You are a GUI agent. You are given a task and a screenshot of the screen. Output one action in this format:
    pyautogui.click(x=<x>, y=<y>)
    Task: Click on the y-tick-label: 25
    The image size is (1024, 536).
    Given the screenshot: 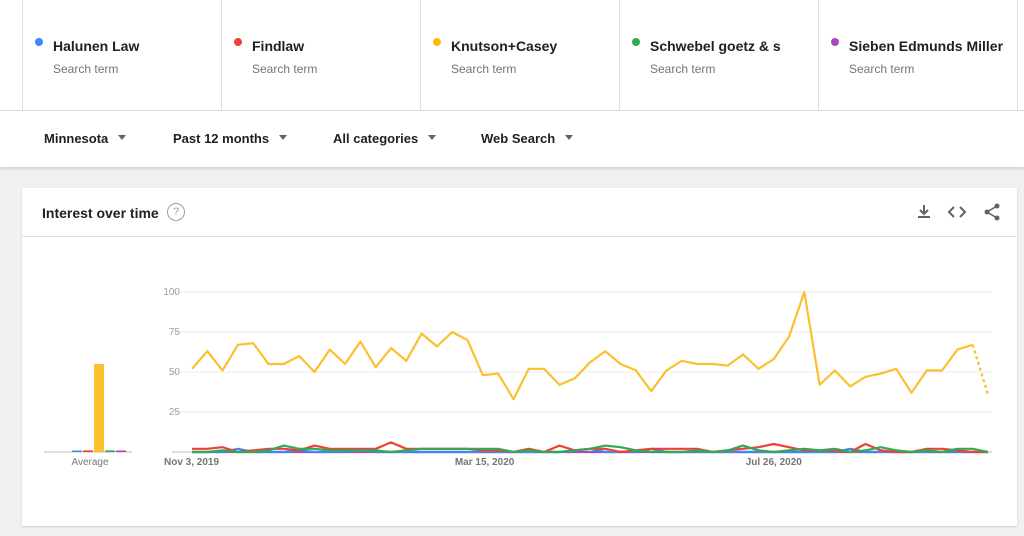 What is the action you would take?
    pyautogui.click(x=175, y=412)
    